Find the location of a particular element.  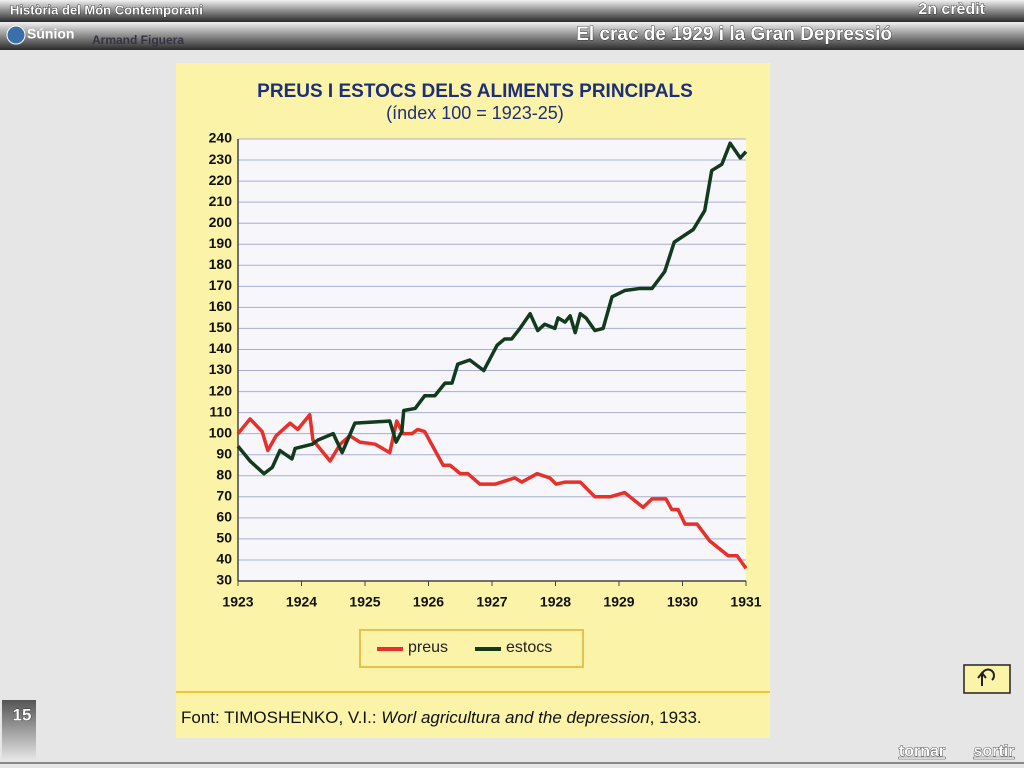

logo: Súnion is located at coordinates (50, 34).